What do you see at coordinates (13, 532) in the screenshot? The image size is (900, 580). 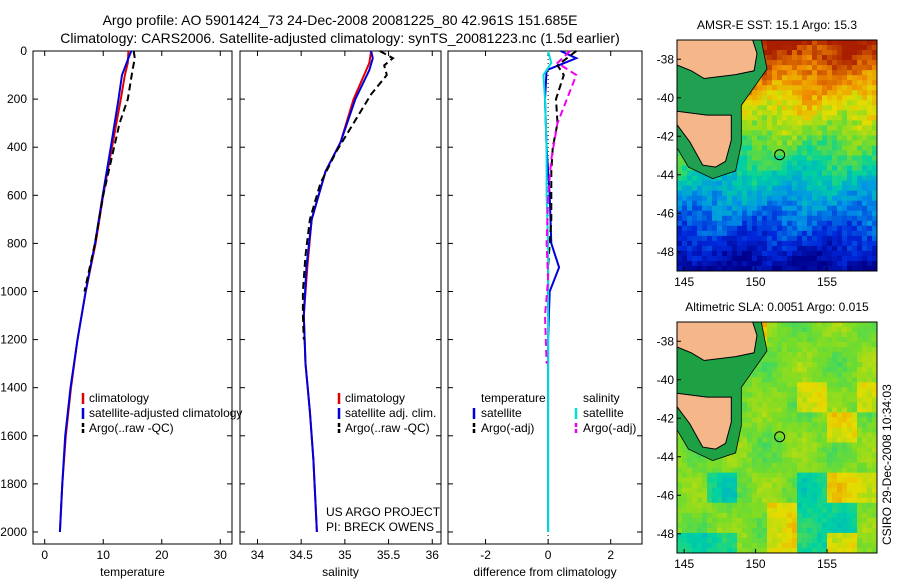 I see `depth-tick-label: 2000` at bounding box center [13, 532].